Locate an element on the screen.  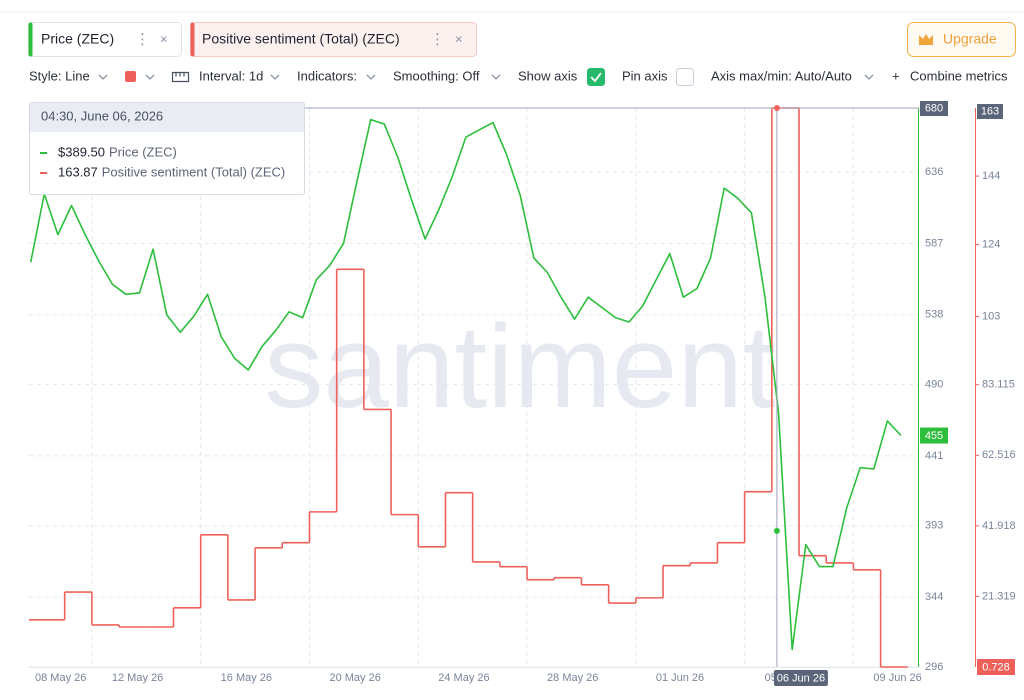
upgrade-button: Upgrade is located at coordinates (961, 39).